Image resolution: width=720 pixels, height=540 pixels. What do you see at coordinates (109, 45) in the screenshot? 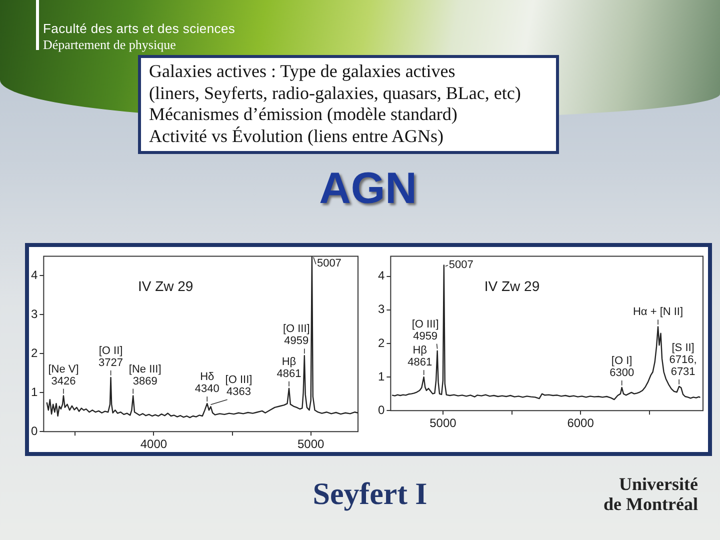
I see `text: Département de physique` at bounding box center [109, 45].